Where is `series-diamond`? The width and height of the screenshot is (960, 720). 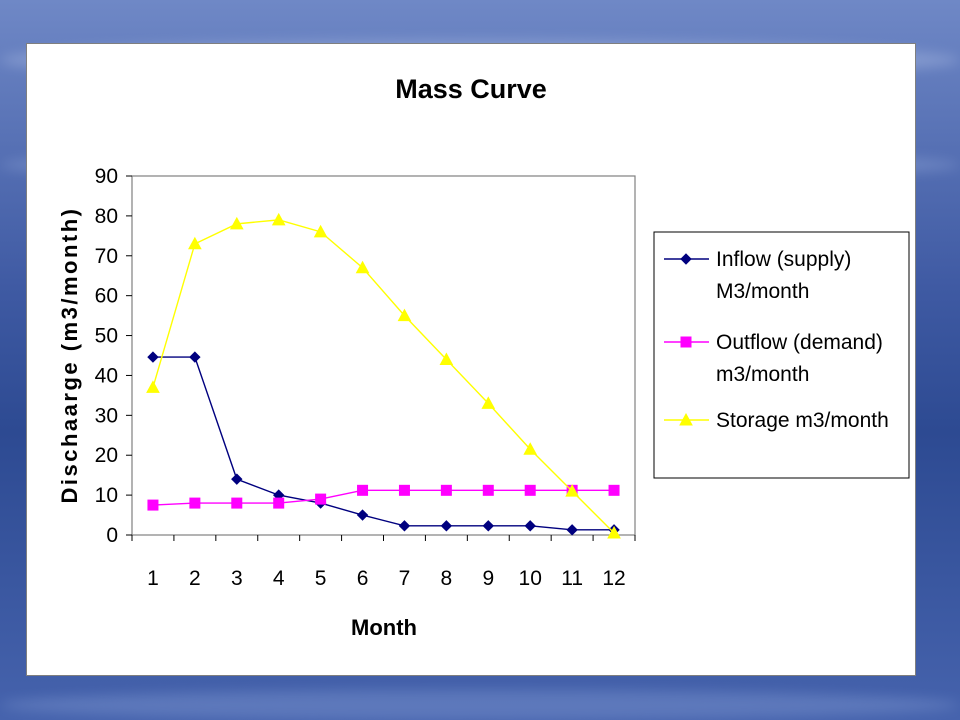
series-diamond is located at coordinates (383, 443).